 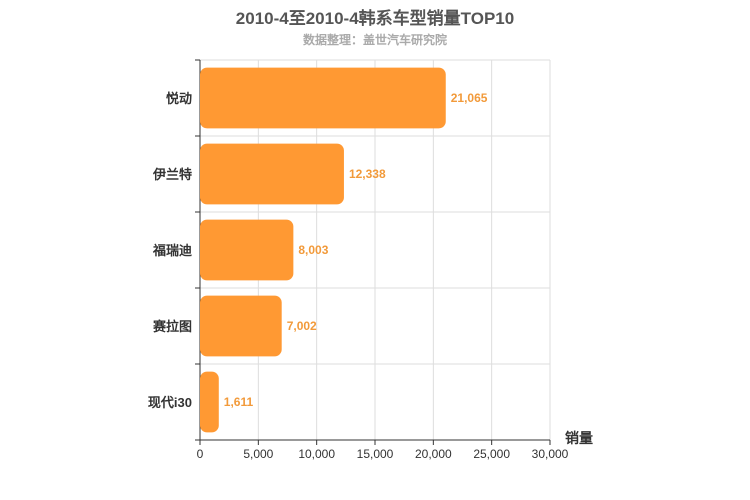 I want to click on data-label: 12,338, so click(x=367, y=174).